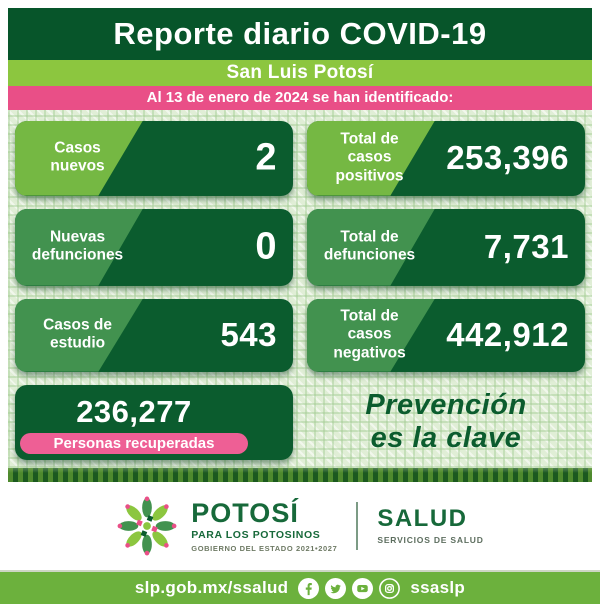 This screenshot has height=604, width=600. I want to click on twitter-icon, so click(336, 588).